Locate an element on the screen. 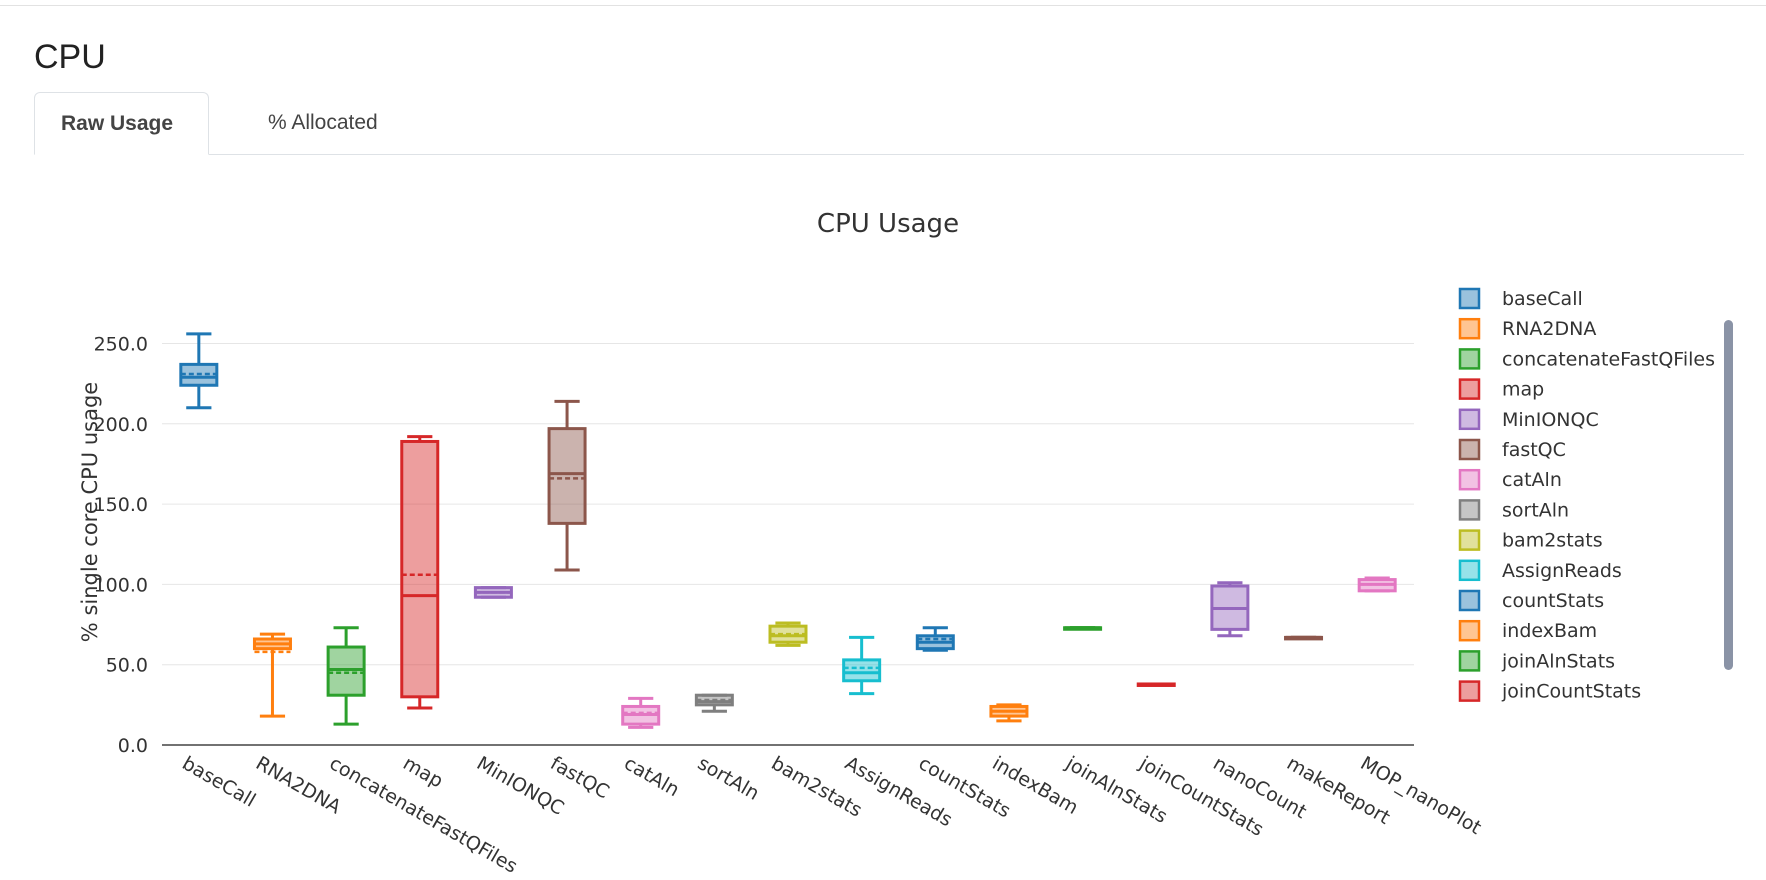 The width and height of the screenshot is (1766, 880). legend-item-indexBam: indexBam is located at coordinates (1527, 630).